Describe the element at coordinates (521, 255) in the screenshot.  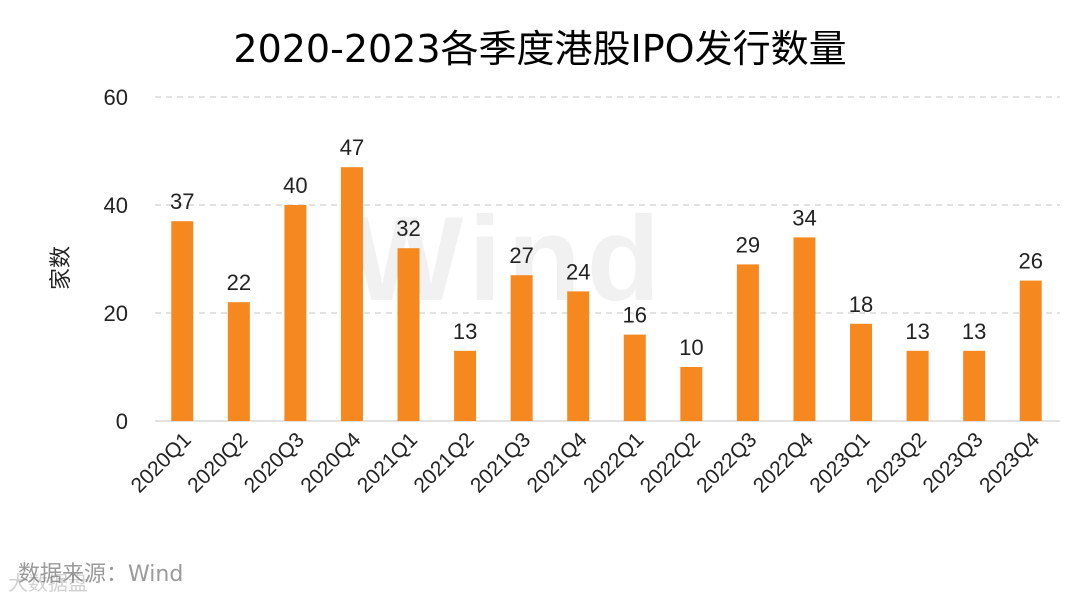
I see `data-label: 27` at that location.